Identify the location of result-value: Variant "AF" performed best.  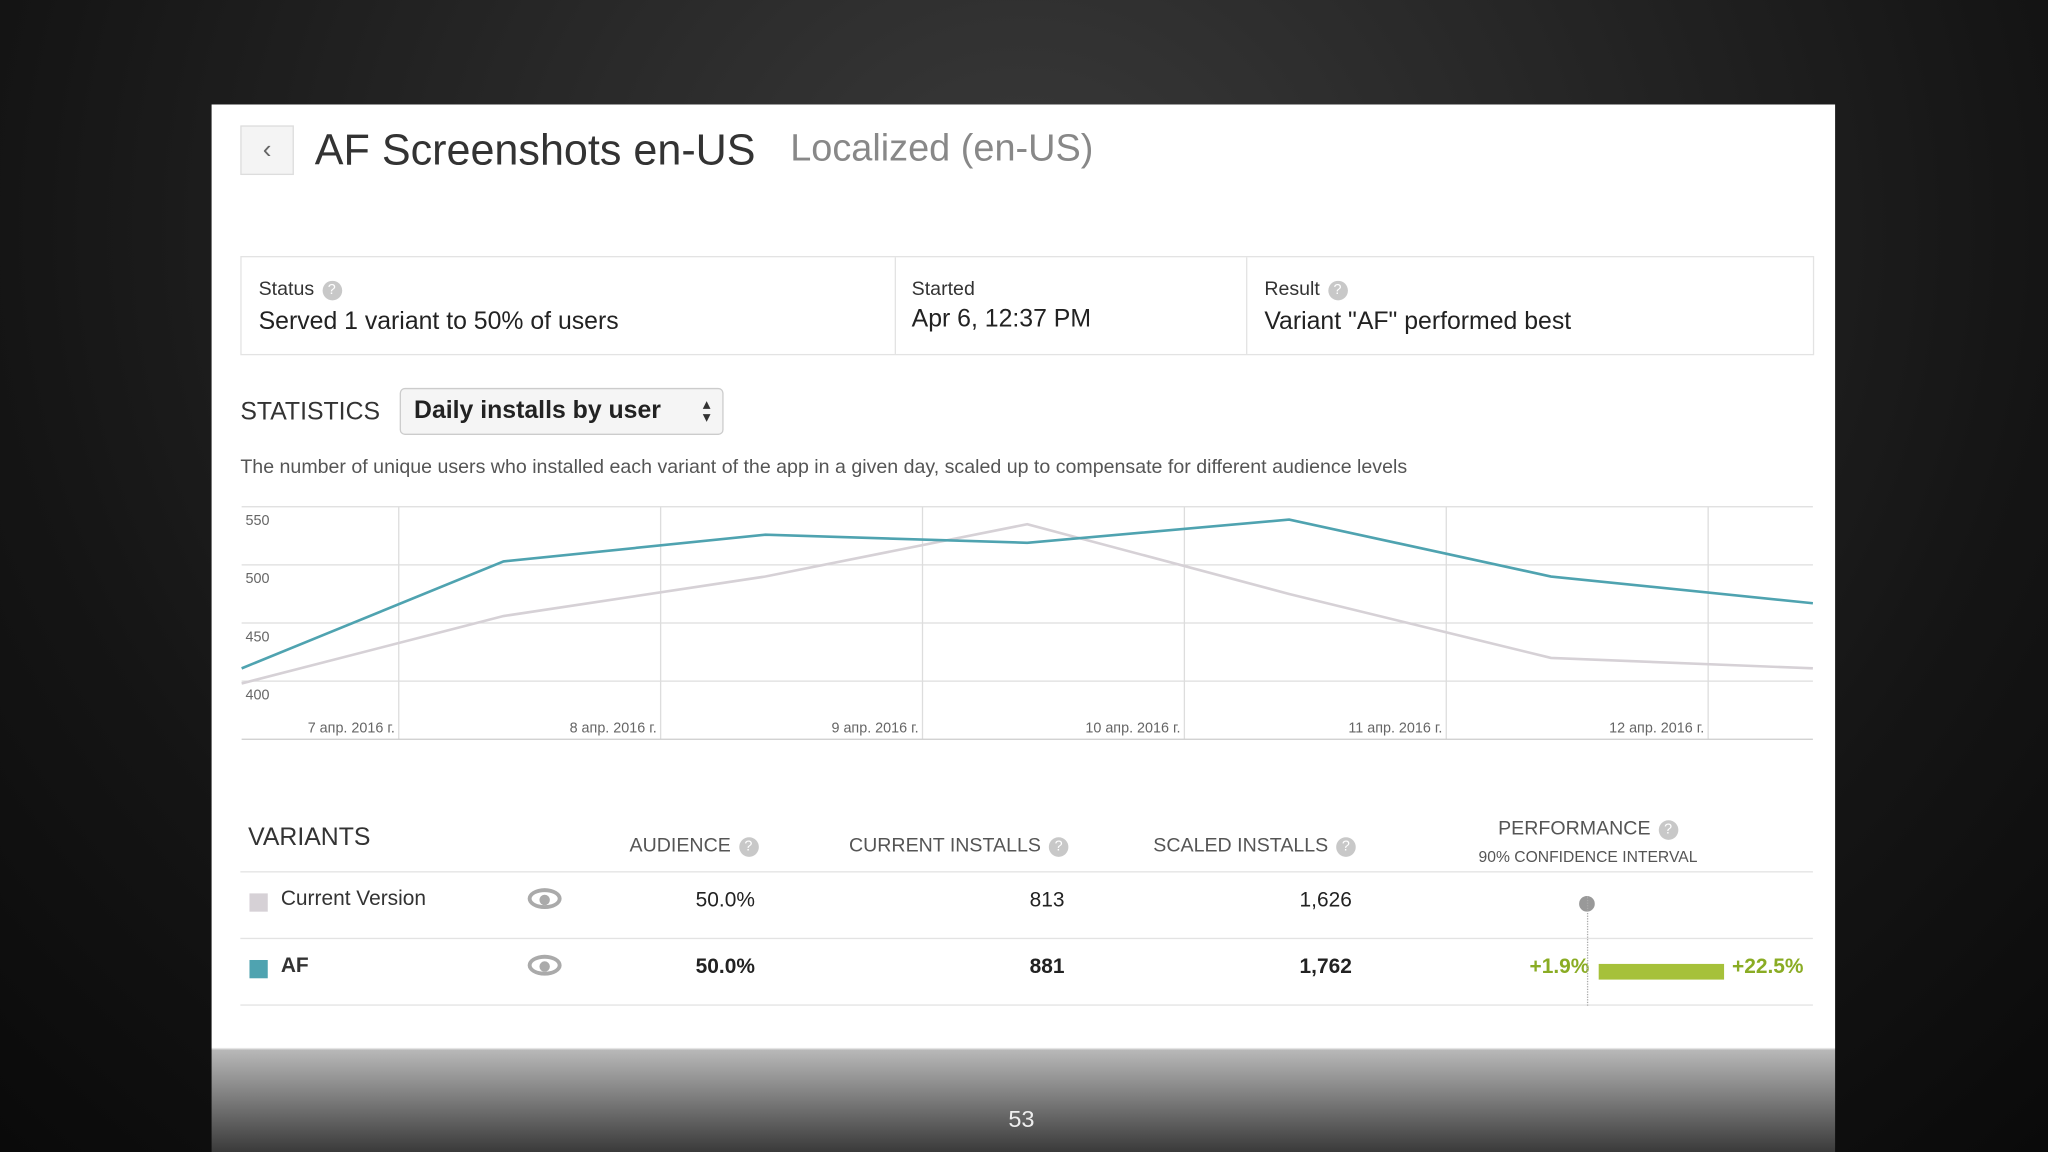
(1418, 322).